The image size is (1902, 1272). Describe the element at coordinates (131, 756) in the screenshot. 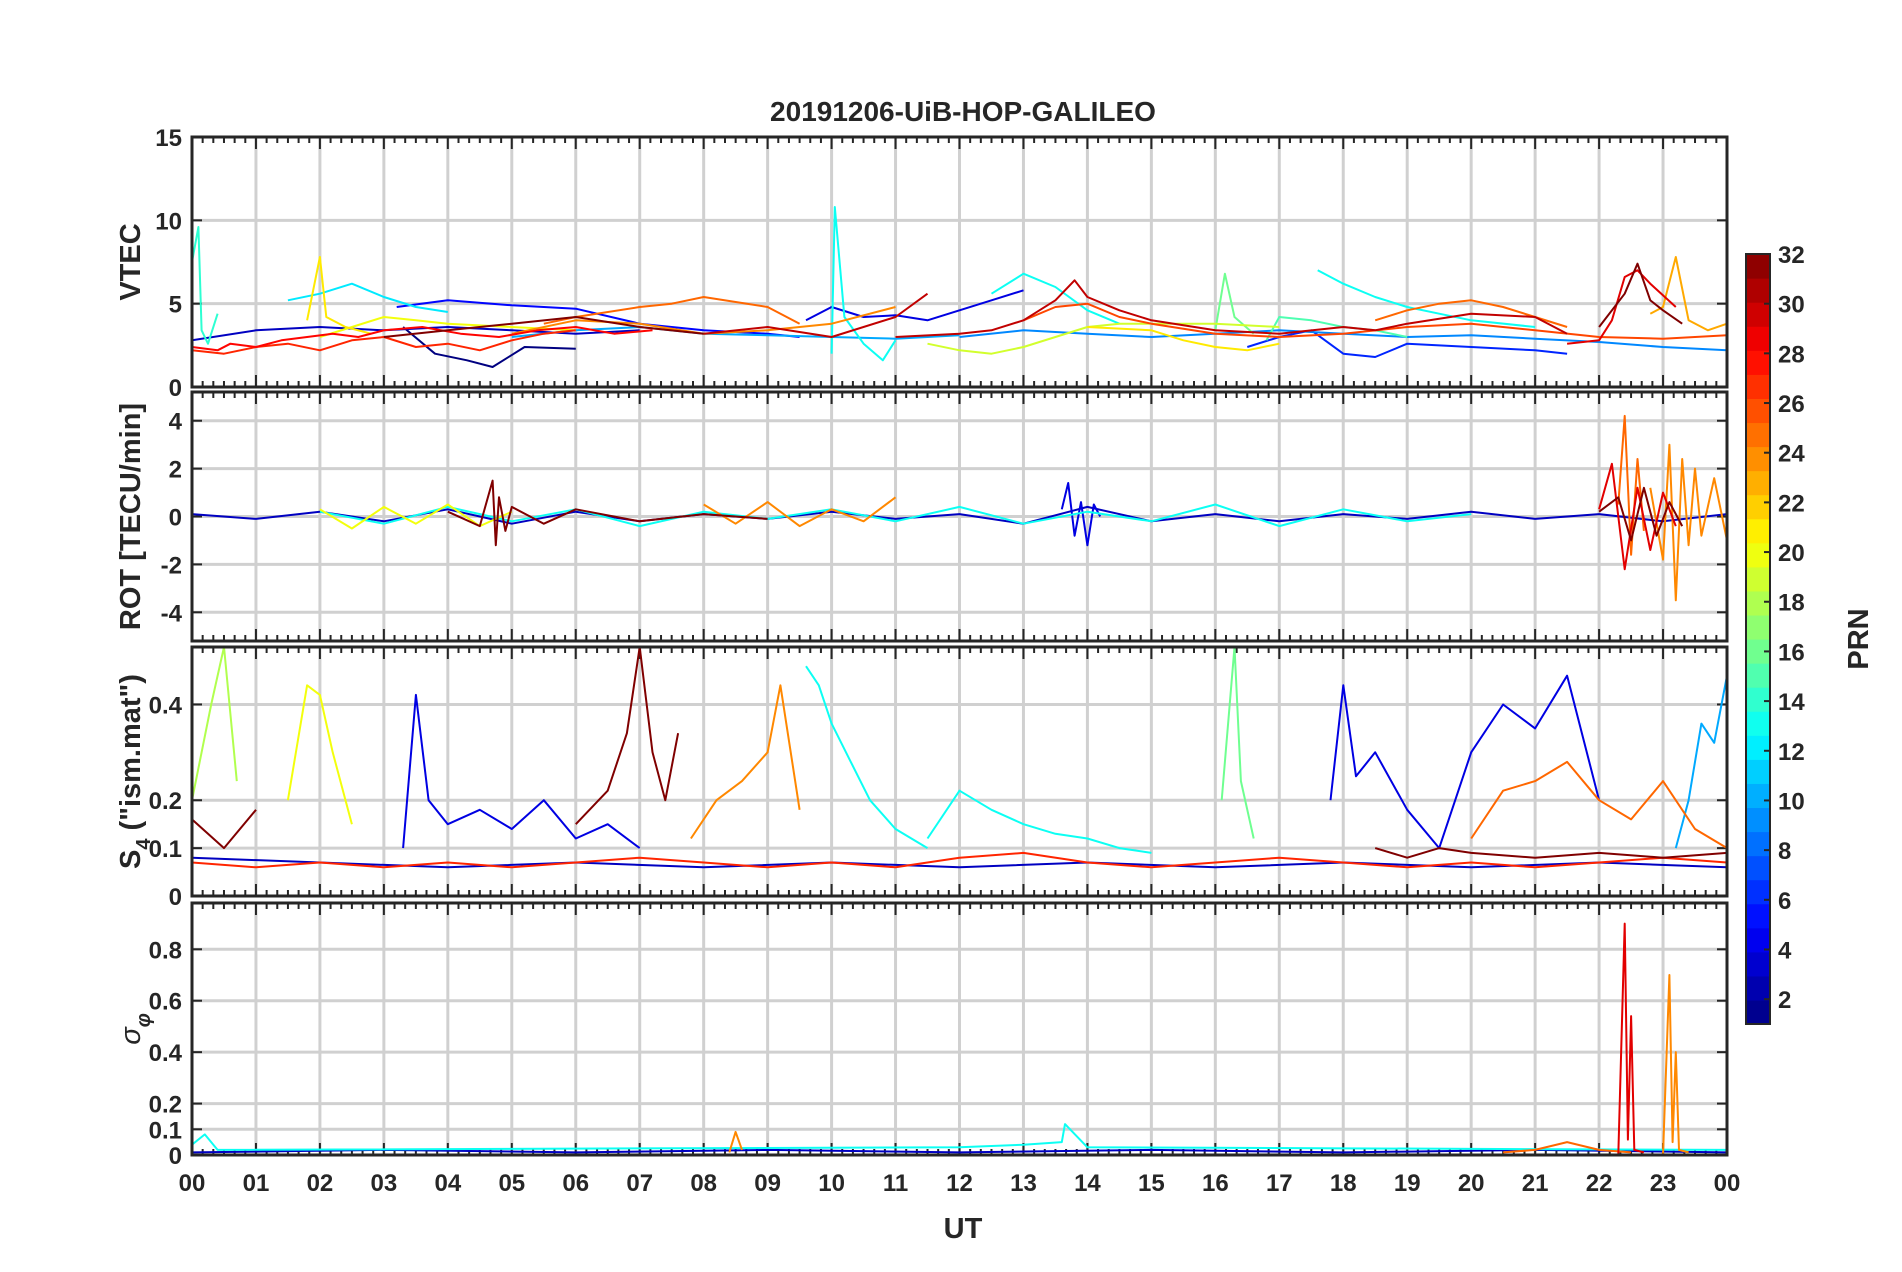

I see `ylabel-suffix-s4: ("ism.mat")` at that location.